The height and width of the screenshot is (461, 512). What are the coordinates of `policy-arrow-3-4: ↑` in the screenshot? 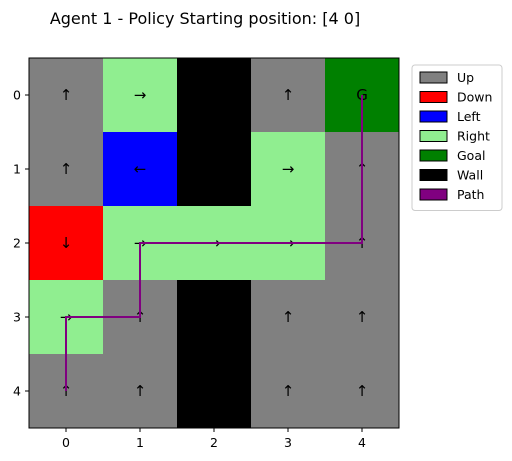 It's located at (362, 317).